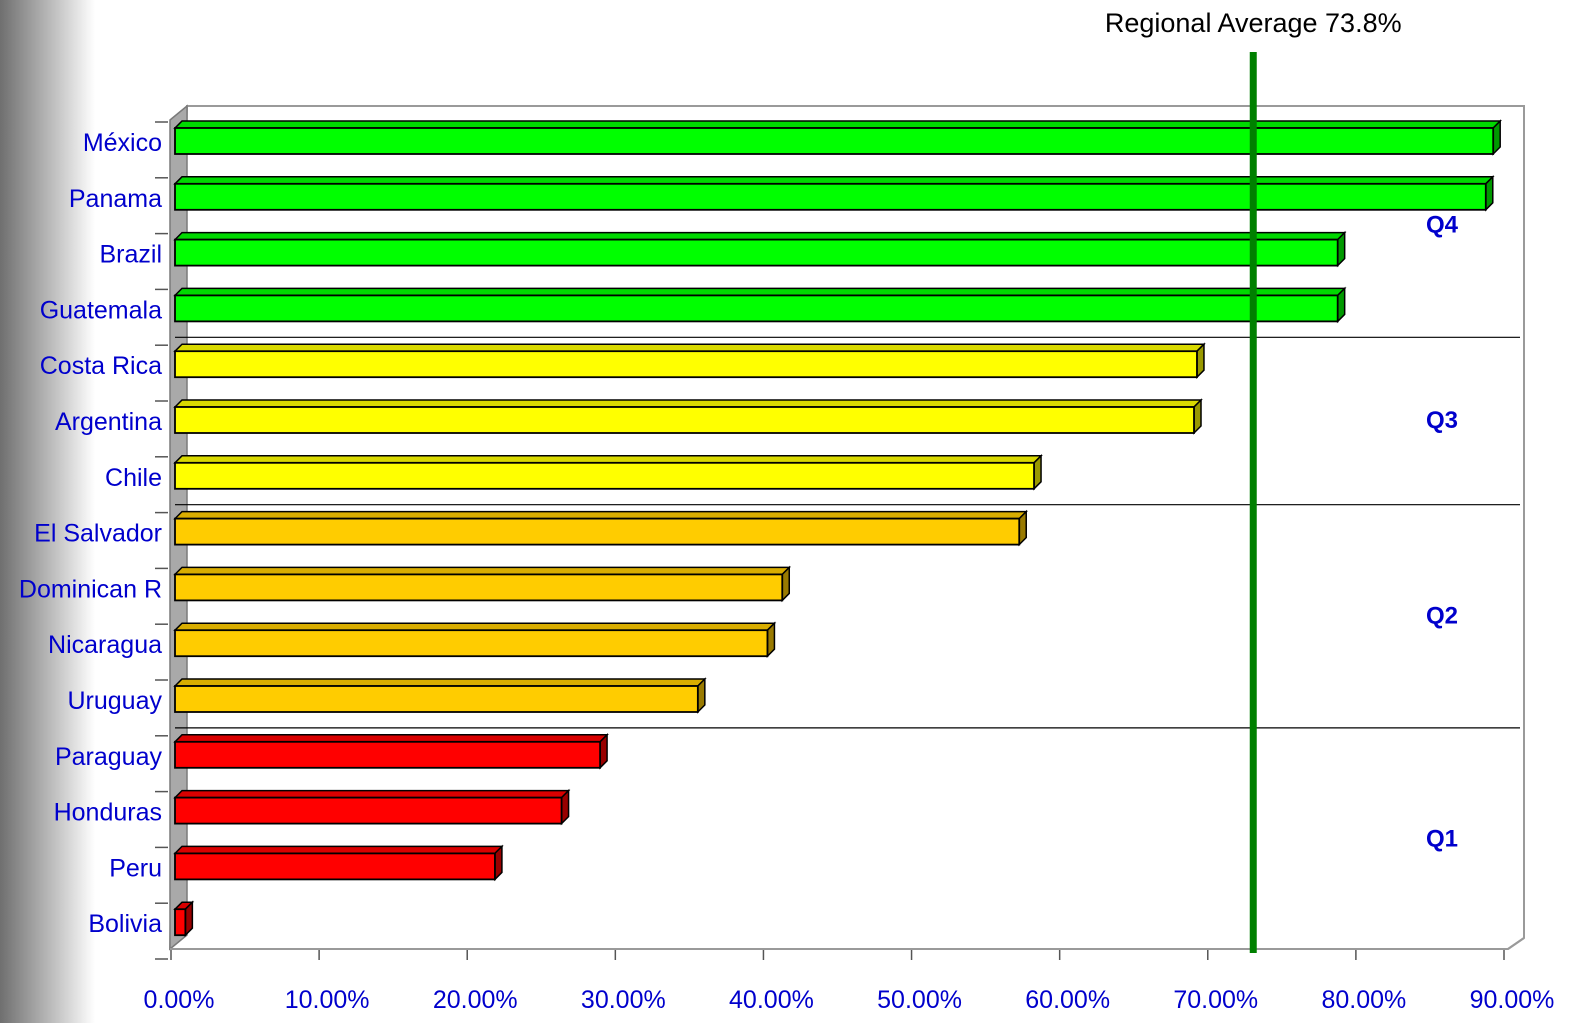  Describe the element at coordinates (135, 868) in the screenshot. I see `category-label: Peru` at that location.